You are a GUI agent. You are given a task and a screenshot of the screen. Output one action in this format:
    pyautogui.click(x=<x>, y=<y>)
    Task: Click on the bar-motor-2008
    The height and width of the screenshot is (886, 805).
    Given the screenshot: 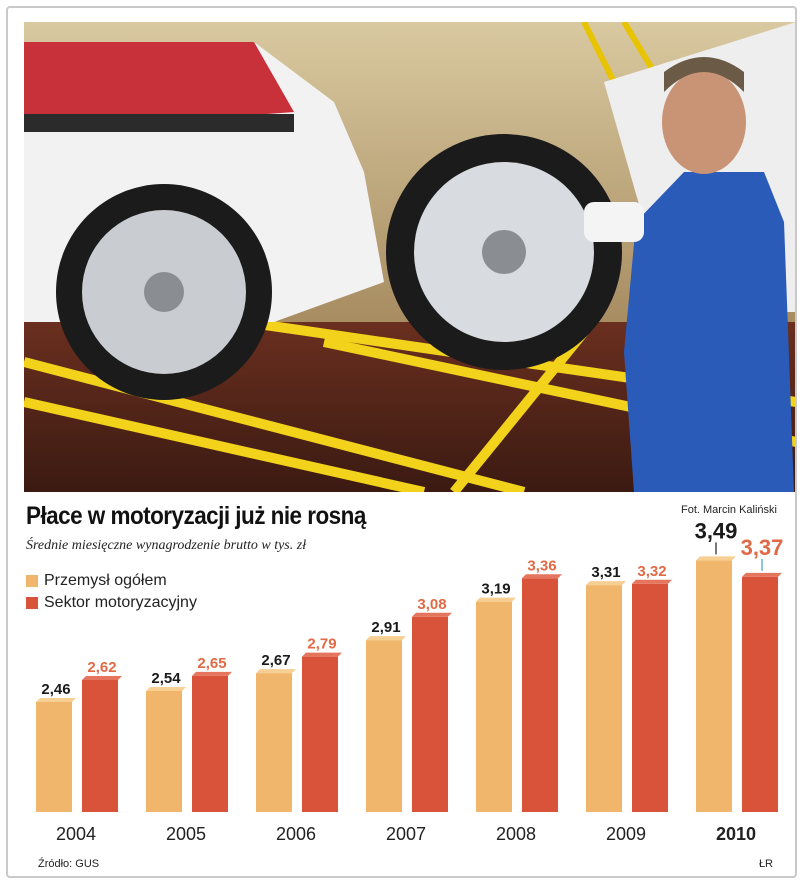 What is the action you would take?
    pyautogui.click(x=540, y=695)
    